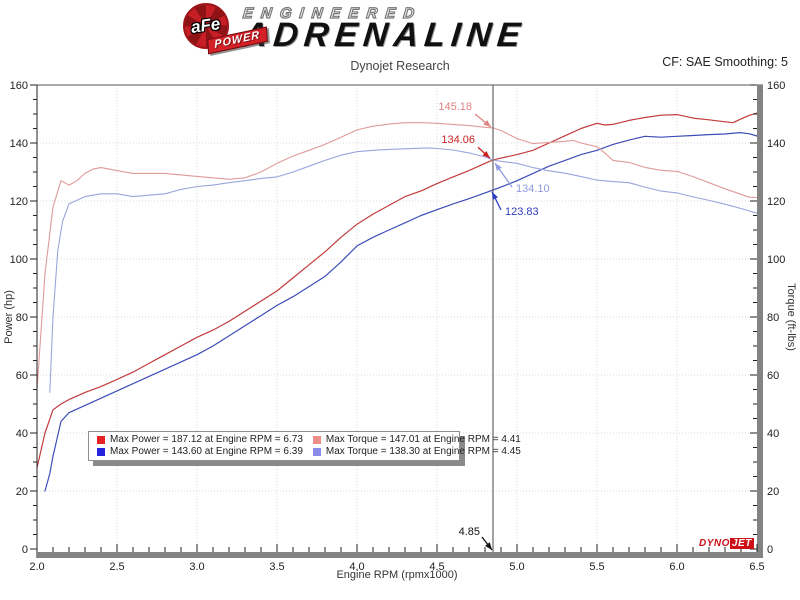 The width and height of the screenshot is (800, 600). Describe the element at coordinates (714, 543) in the screenshot. I see `dynojet-logo-dyno: DYNO` at that location.